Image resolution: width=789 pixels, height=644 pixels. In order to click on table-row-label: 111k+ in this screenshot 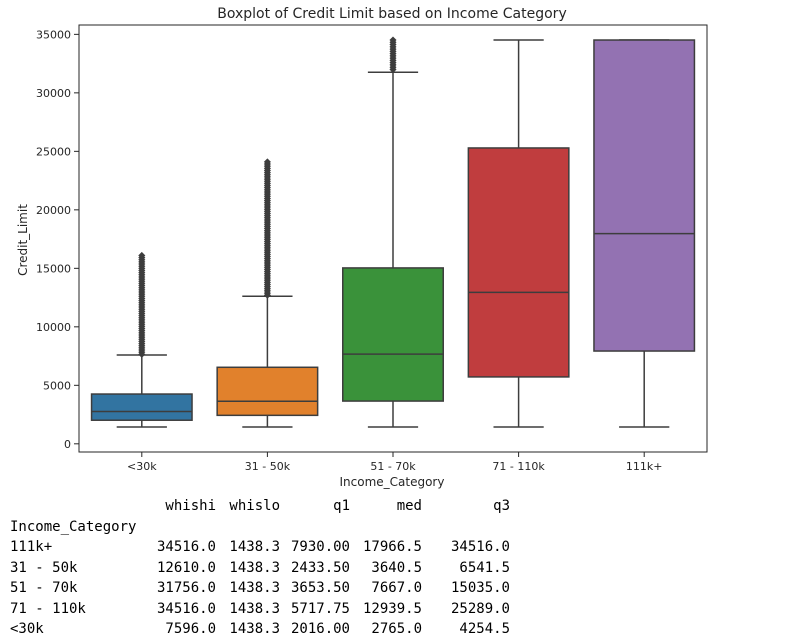, I will do `click(31, 547)`.